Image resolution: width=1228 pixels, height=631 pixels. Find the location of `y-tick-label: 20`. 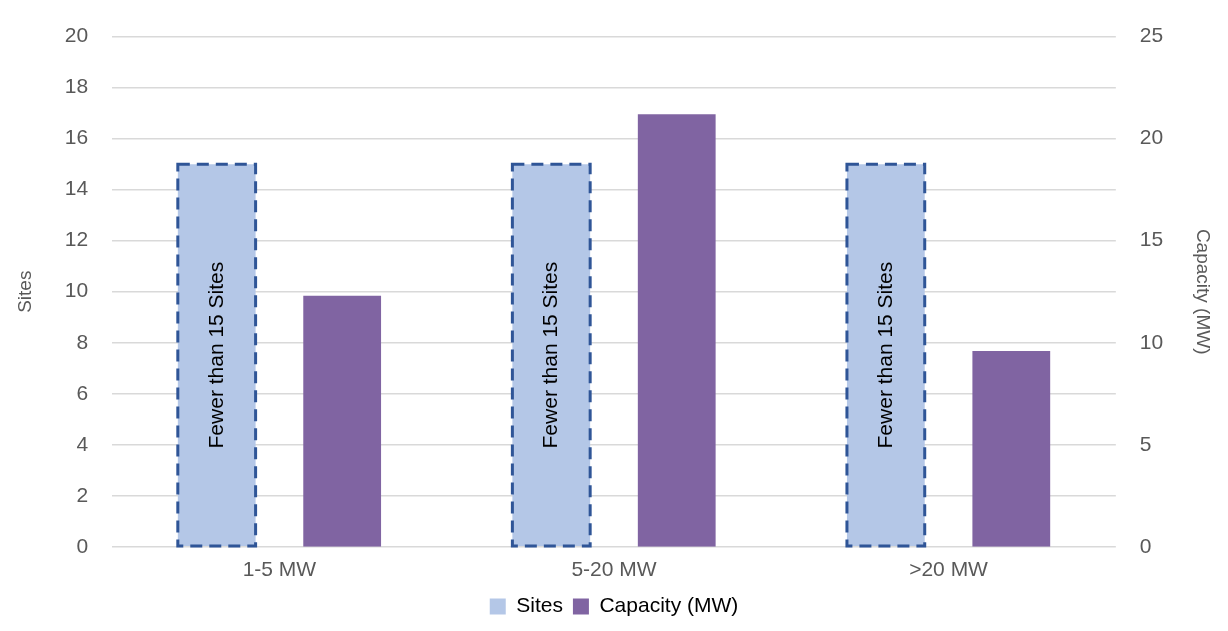

y-tick-label: 20 is located at coordinates (76, 35).